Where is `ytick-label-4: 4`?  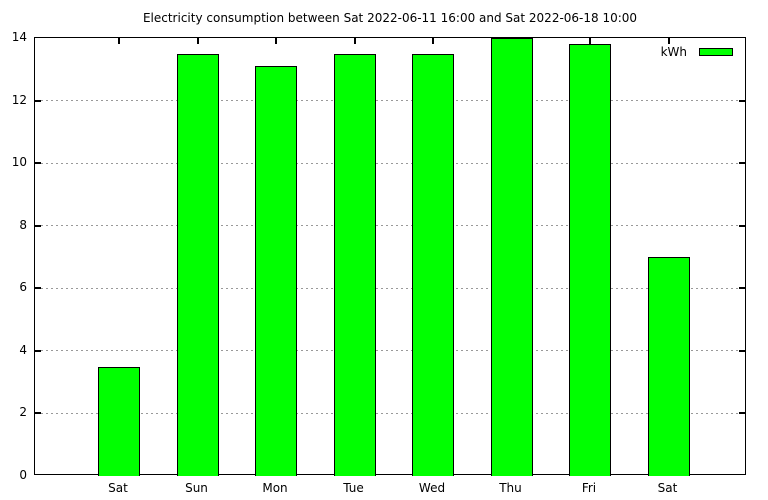
ytick-label-4: 4 is located at coordinates (23, 349).